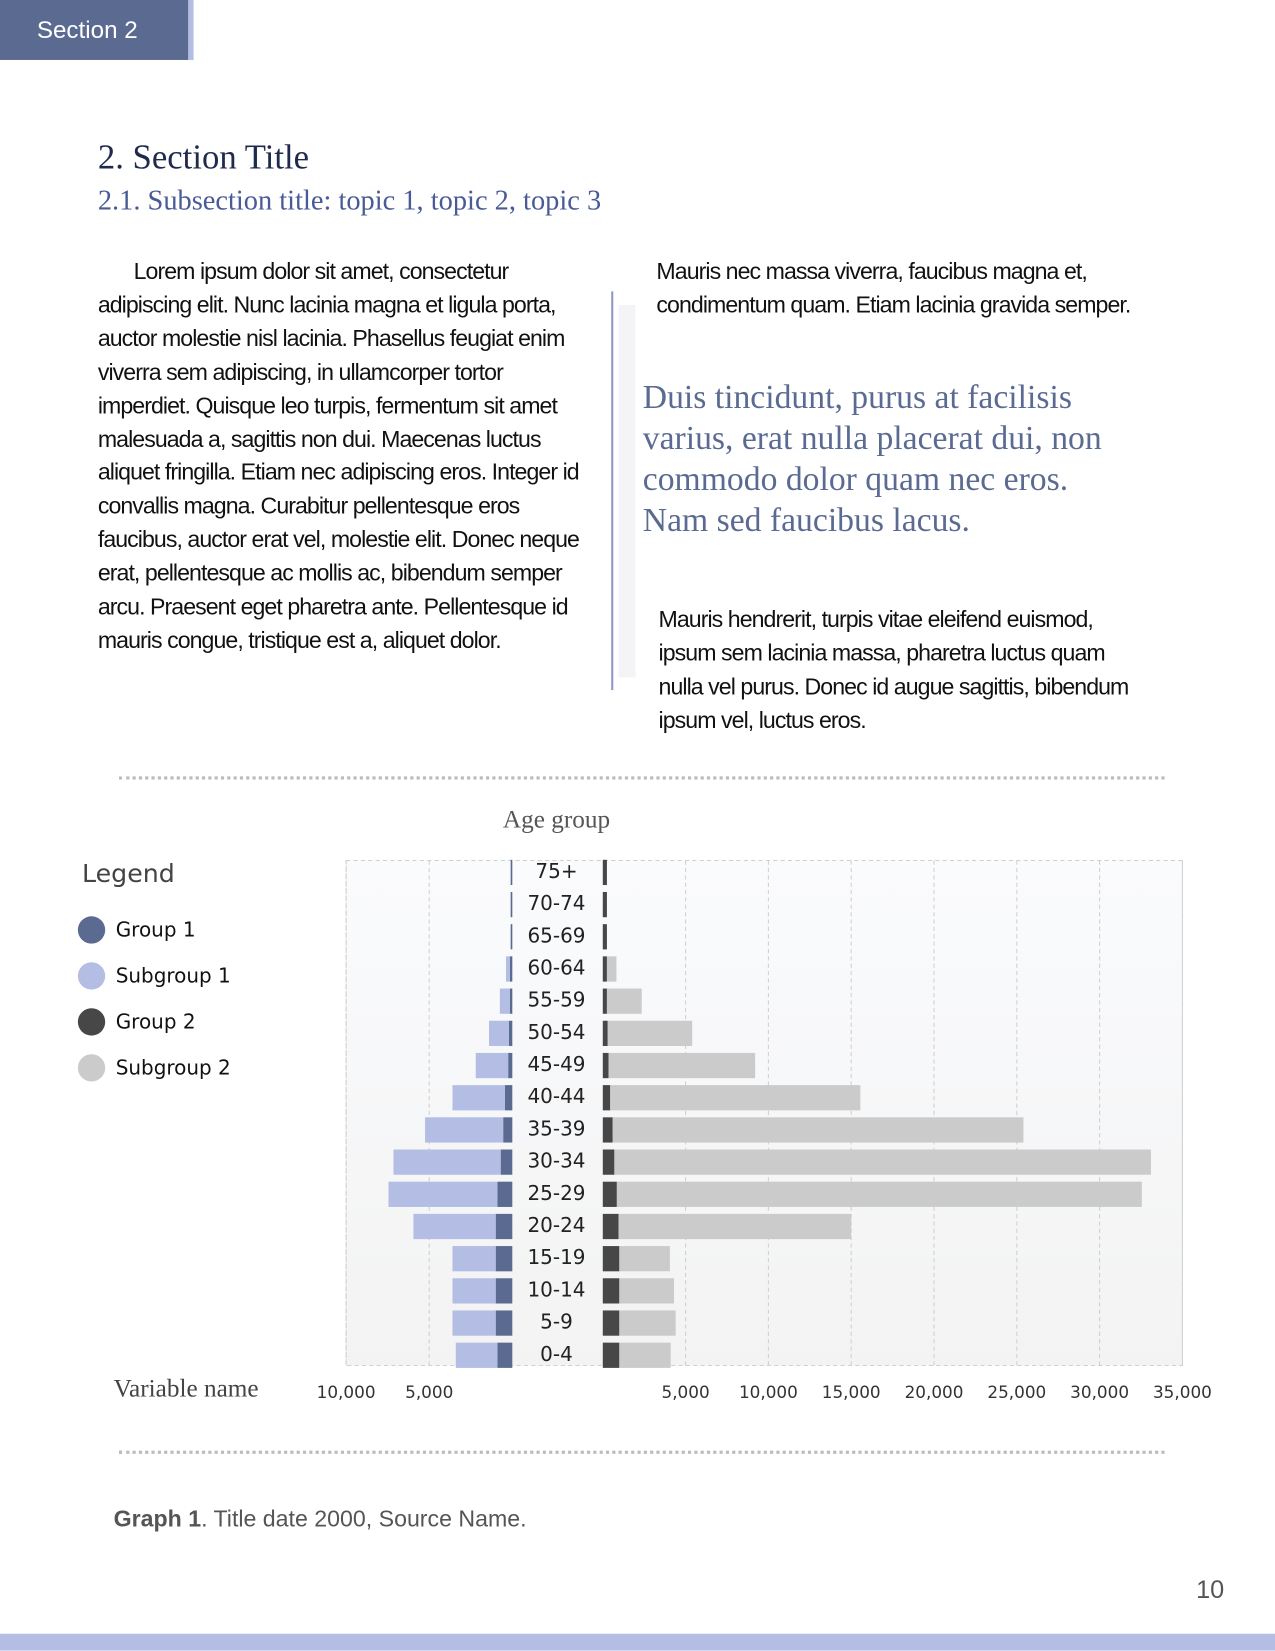 Image resolution: width=1275 pixels, height=1651 pixels. What do you see at coordinates (87, 29) in the screenshot?
I see `section-label: Section 2` at bounding box center [87, 29].